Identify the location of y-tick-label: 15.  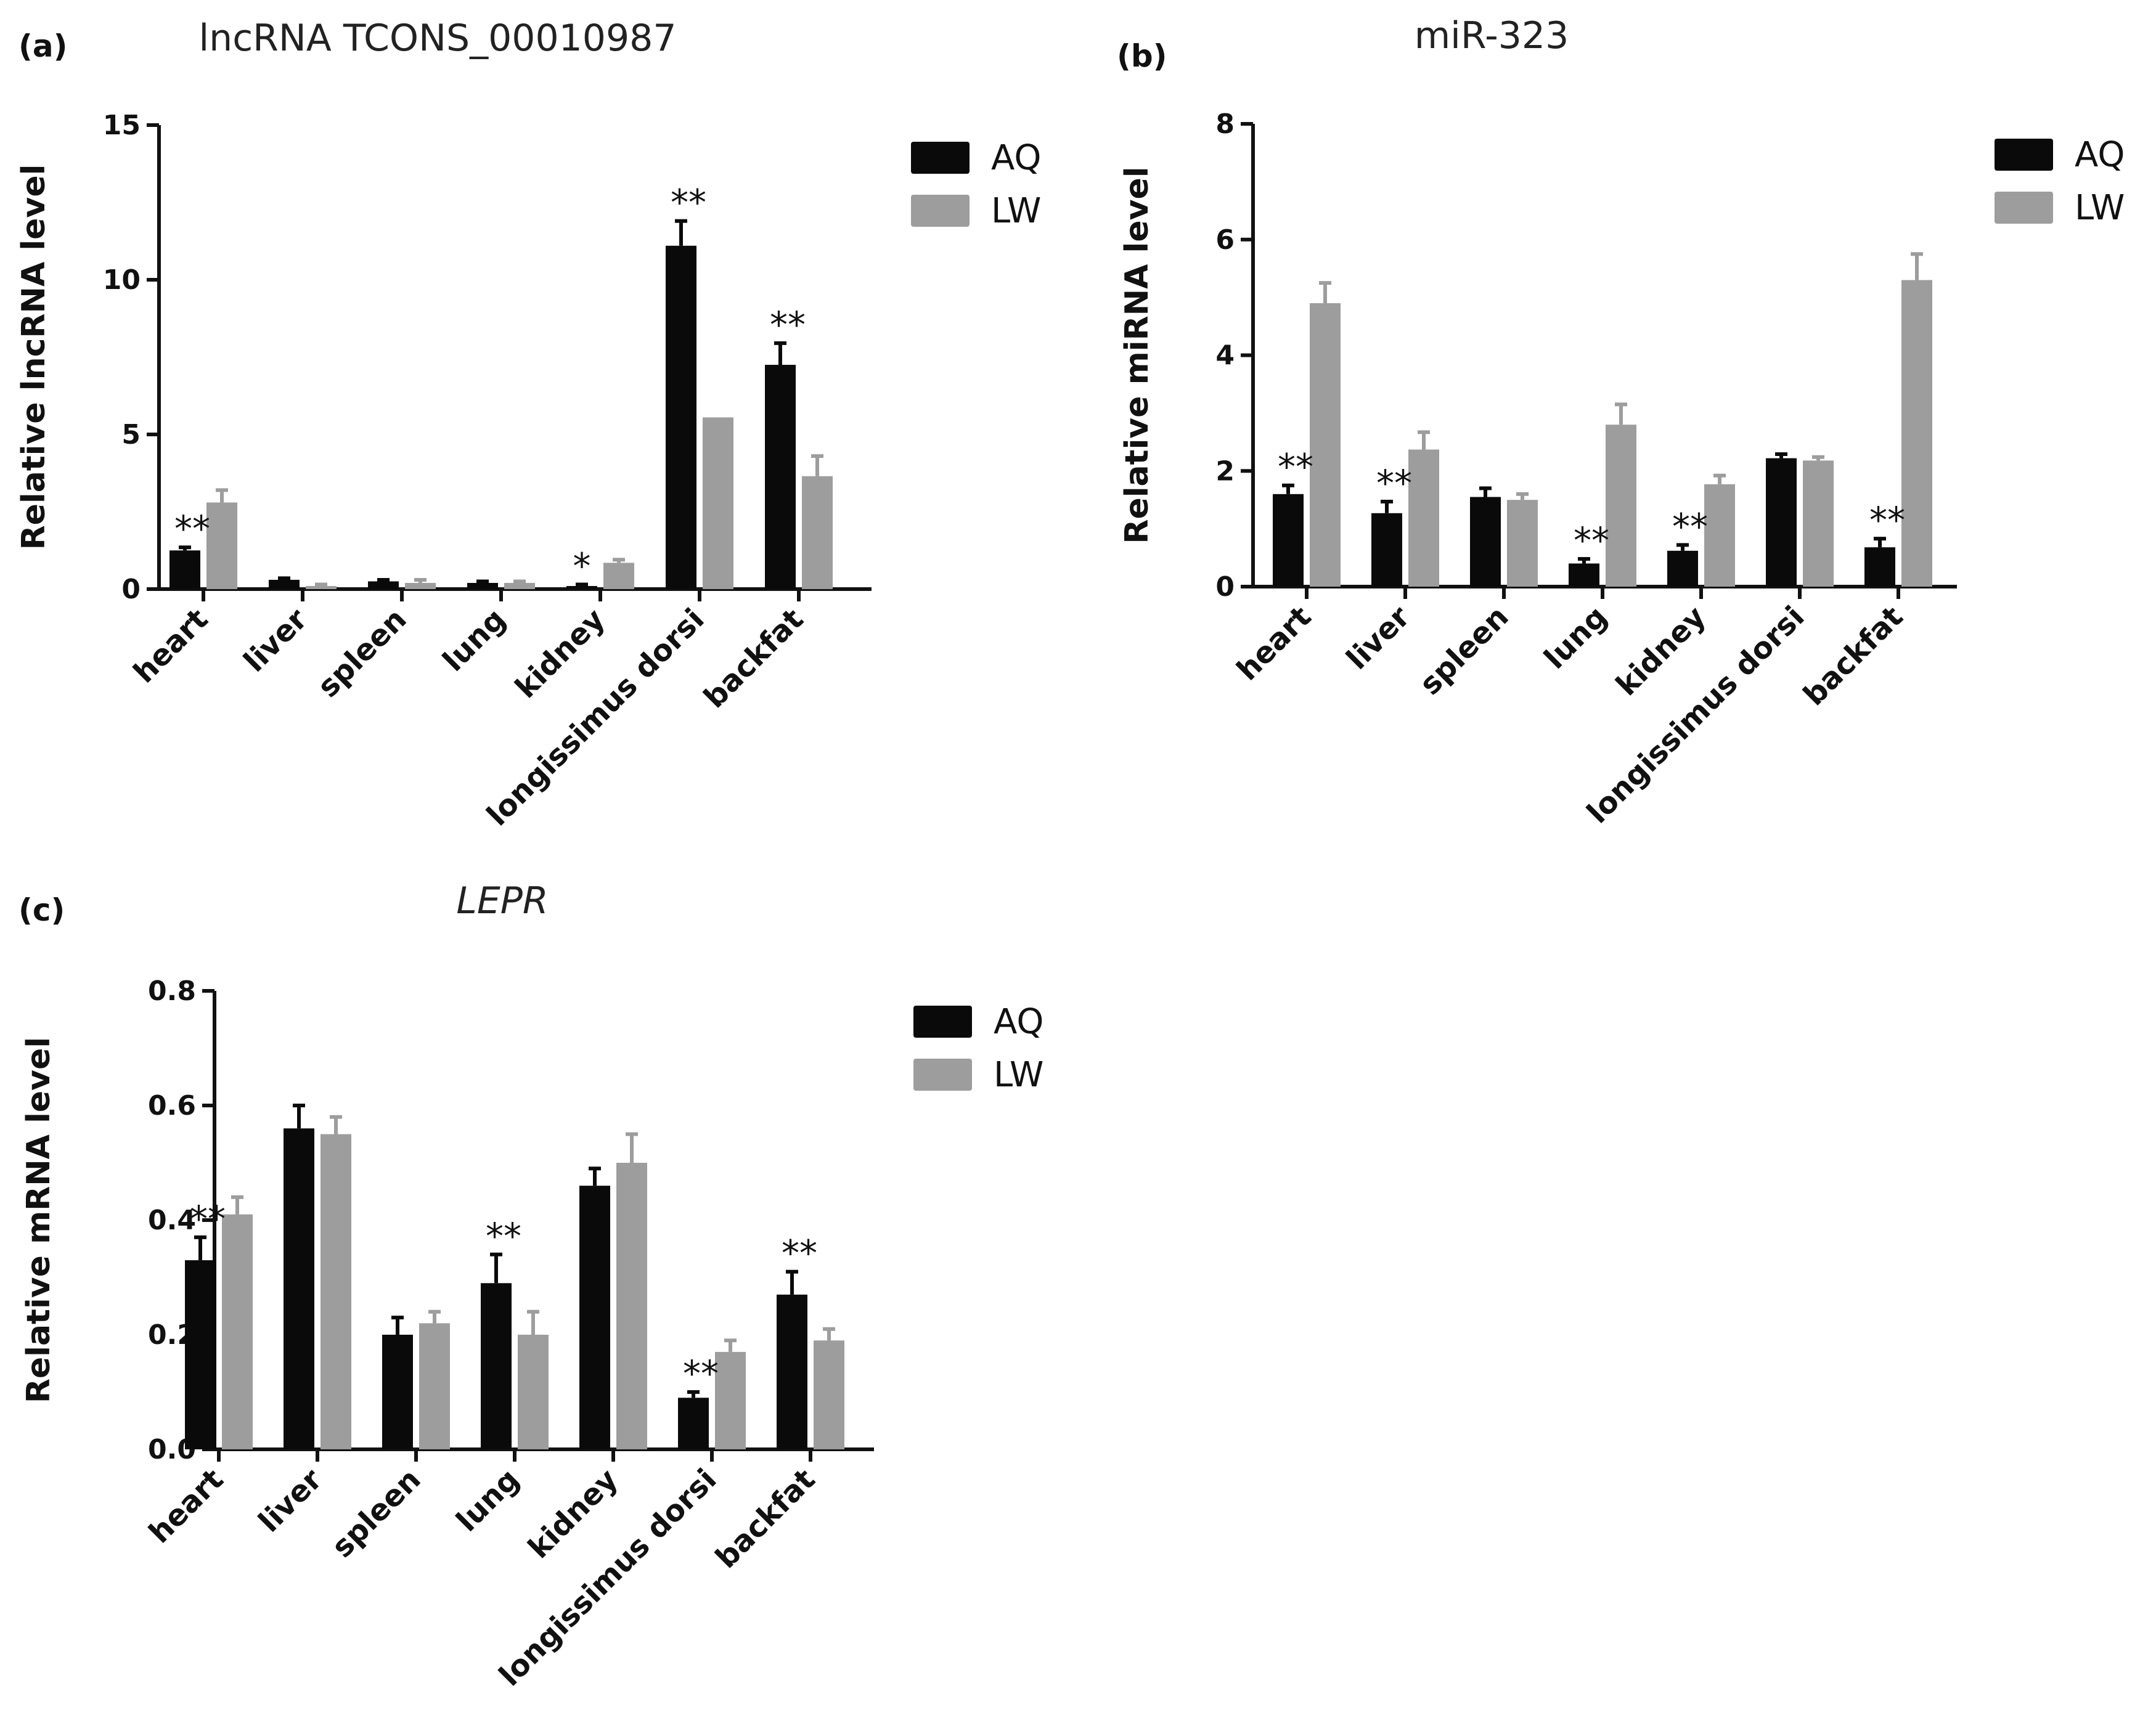
(122, 125).